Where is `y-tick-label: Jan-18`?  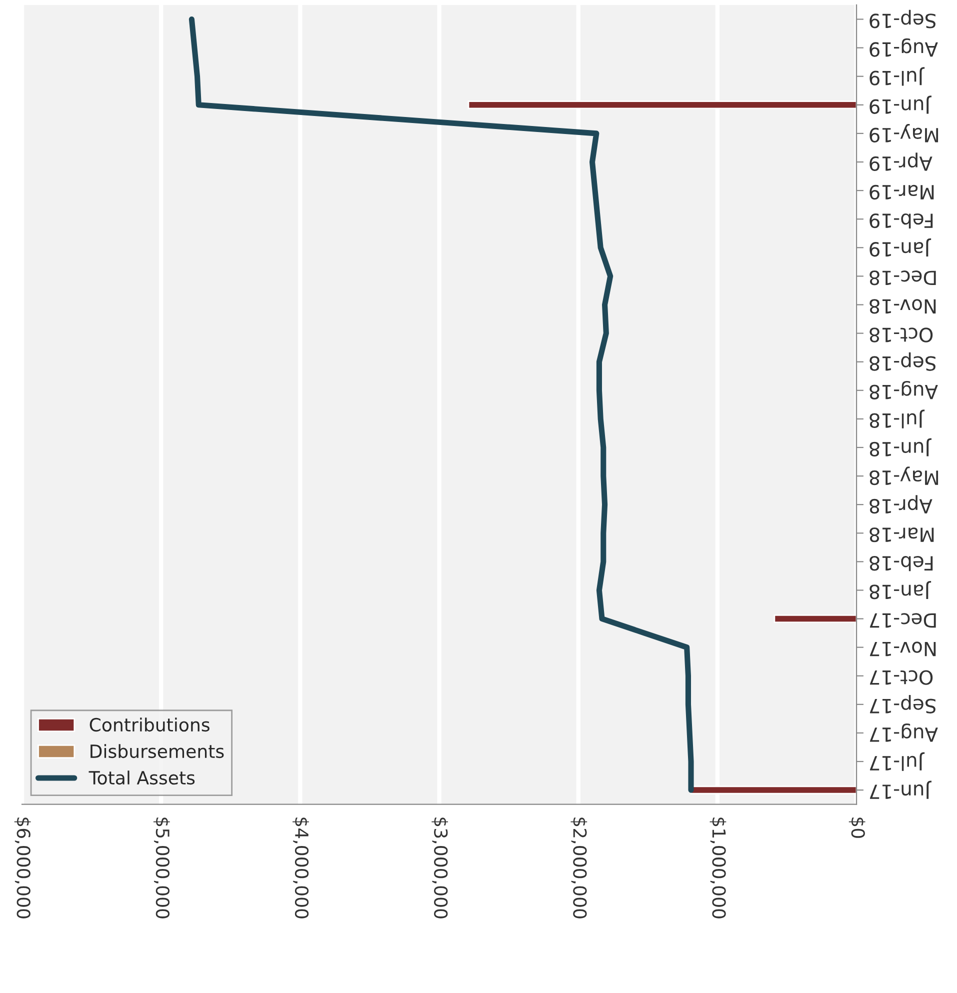 y-tick-label: Jan-18 is located at coordinates (901, 590).